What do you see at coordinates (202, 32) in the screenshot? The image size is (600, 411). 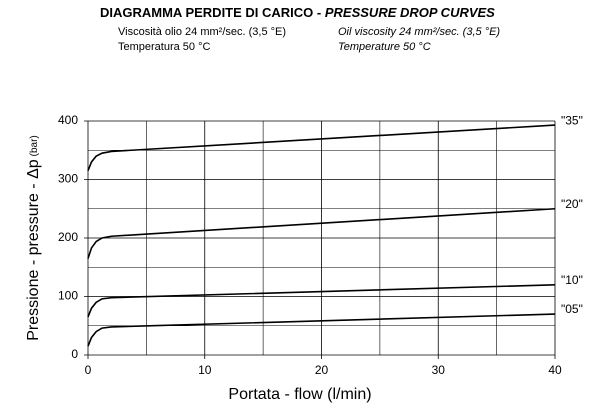 I see `note: Viscosità olio 24 mm²/sec. (3,5 °E)` at bounding box center [202, 32].